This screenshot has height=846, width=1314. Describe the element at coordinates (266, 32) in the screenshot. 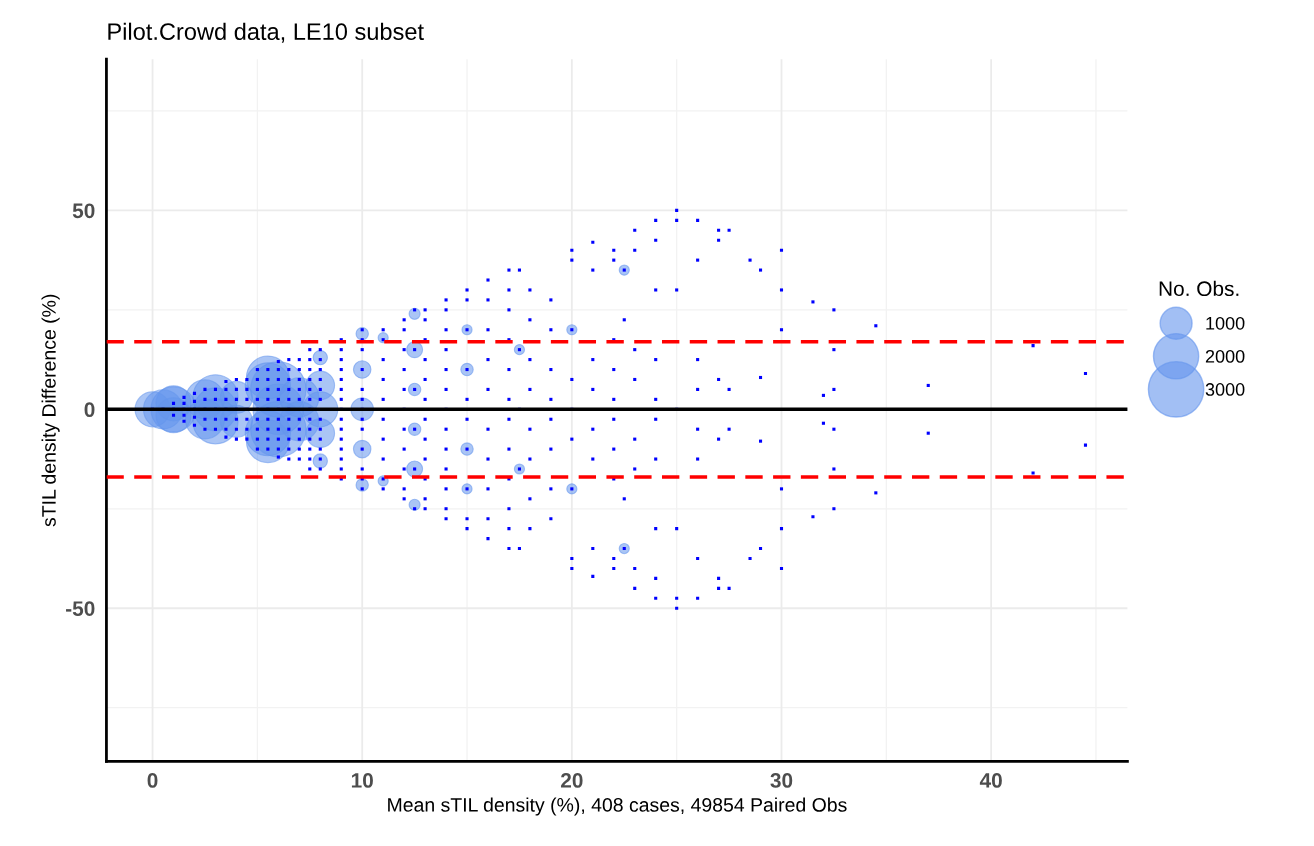

I see `chart-title: Pilot.Crowd data, LE10 subset` at that location.